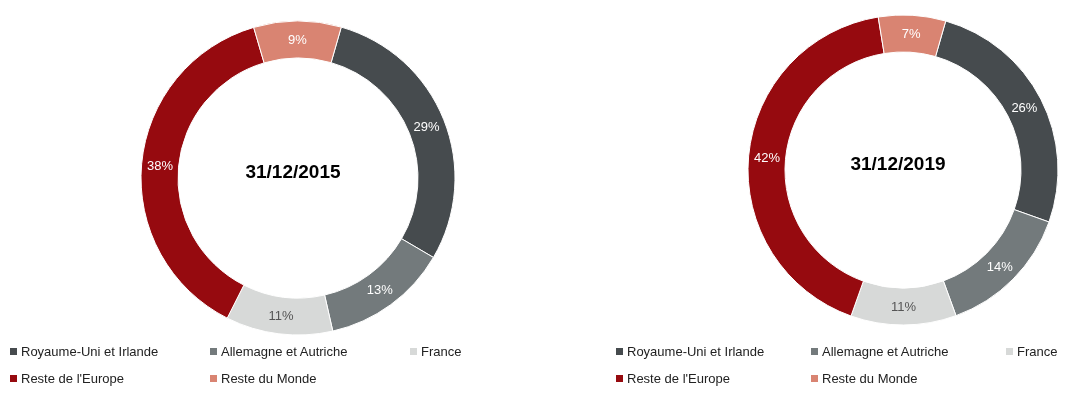  I want to click on data-label: 9%, so click(298, 39).